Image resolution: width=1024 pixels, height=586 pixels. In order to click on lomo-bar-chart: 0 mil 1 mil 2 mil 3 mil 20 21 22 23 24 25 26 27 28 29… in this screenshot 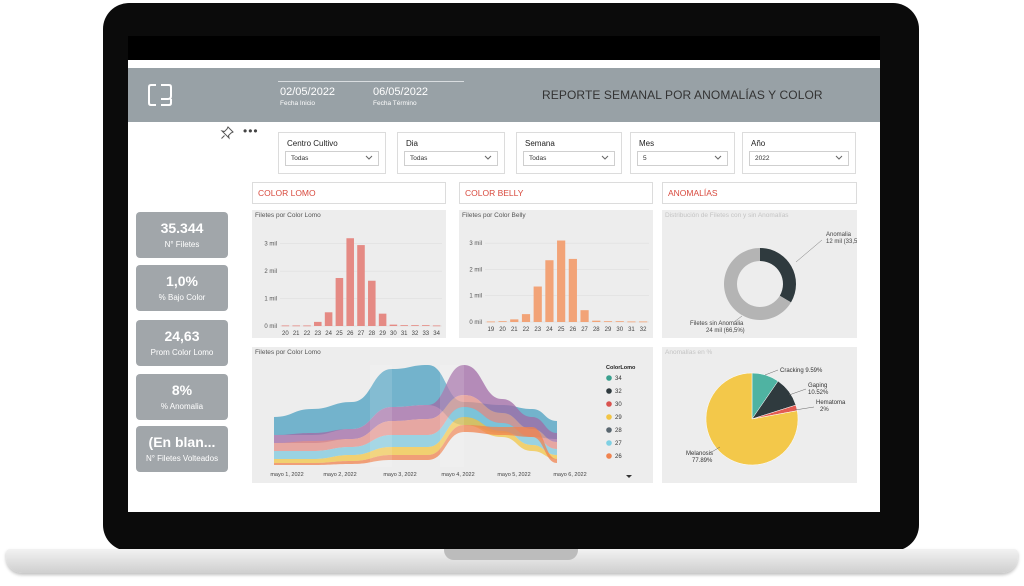, I will do `click(353, 287)`.